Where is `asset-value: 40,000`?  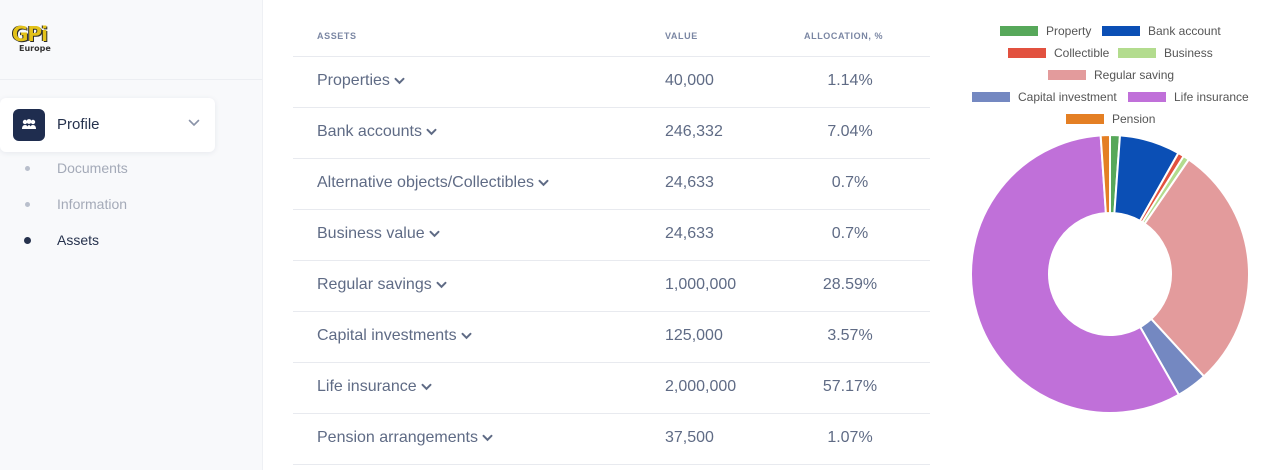
asset-value: 40,000 is located at coordinates (689, 80).